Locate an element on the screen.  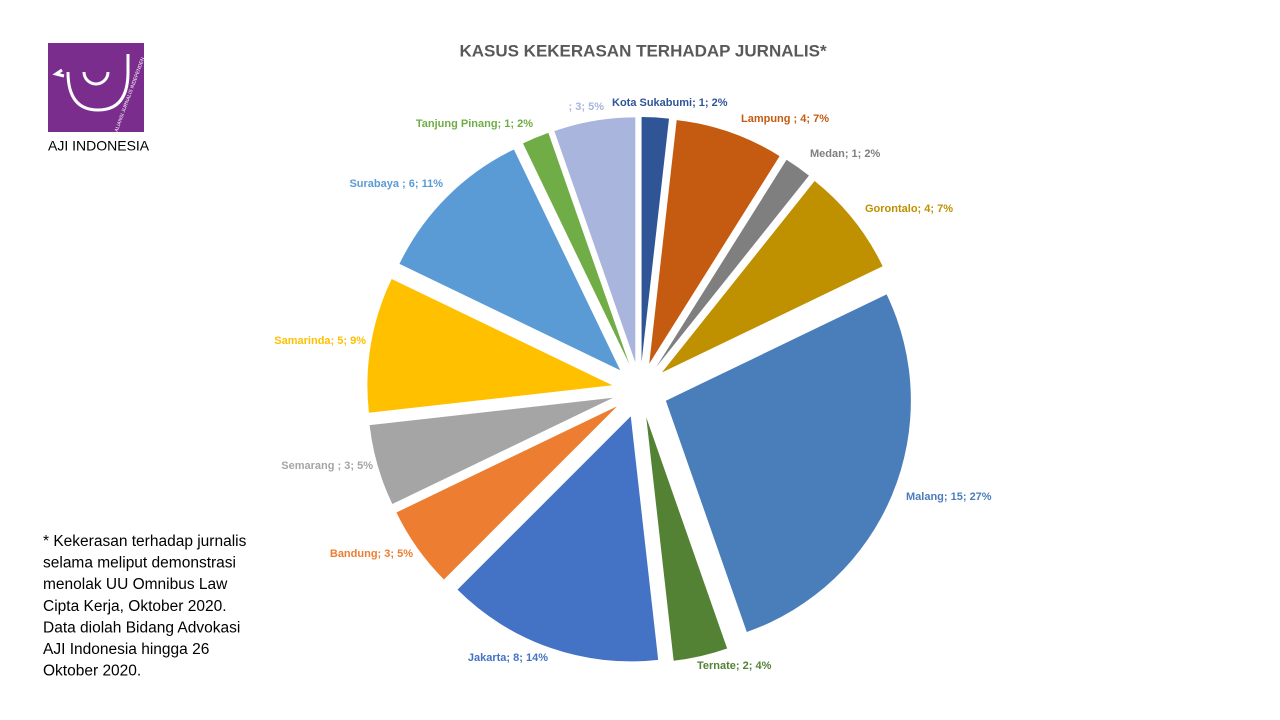
data-label: Jakarta; 8; 14% is located at coordinates (508, 658).